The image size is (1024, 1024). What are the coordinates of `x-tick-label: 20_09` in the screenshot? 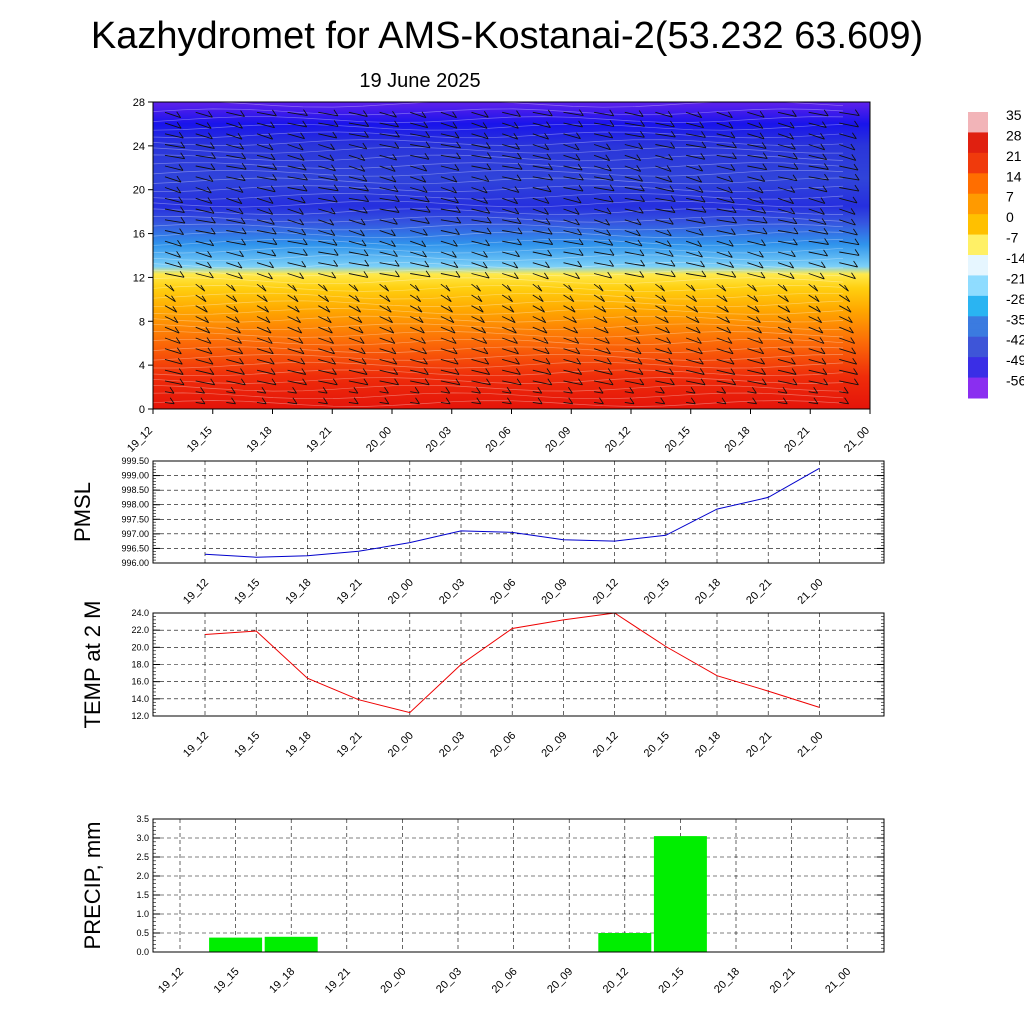 It's located at (558, 440).